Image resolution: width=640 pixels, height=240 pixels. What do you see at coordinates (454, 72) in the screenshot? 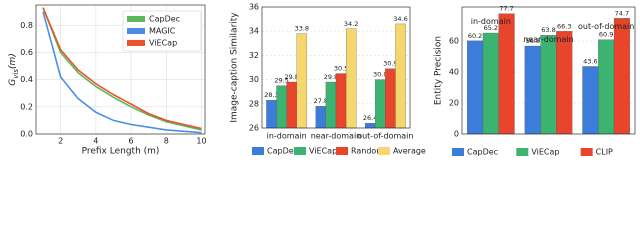
I see `y-tick-label: 40` at bounding box center [454, 72].